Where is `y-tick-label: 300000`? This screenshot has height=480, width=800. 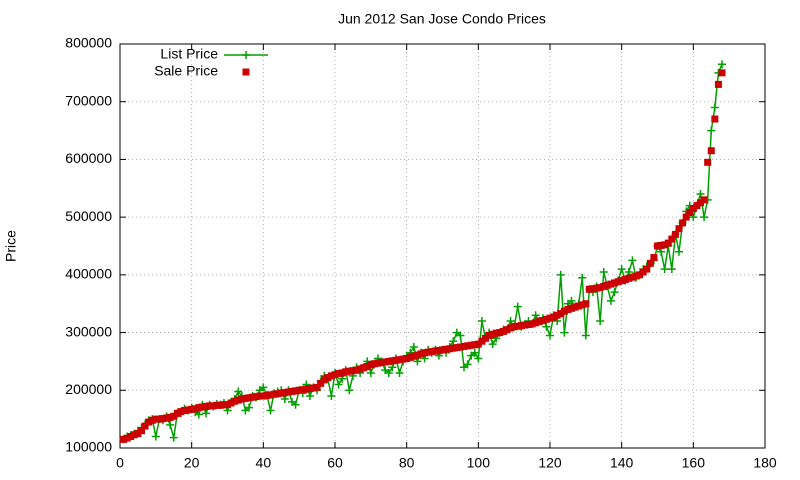 y-tick-label: 300000 is located at coordinates (88, 331).